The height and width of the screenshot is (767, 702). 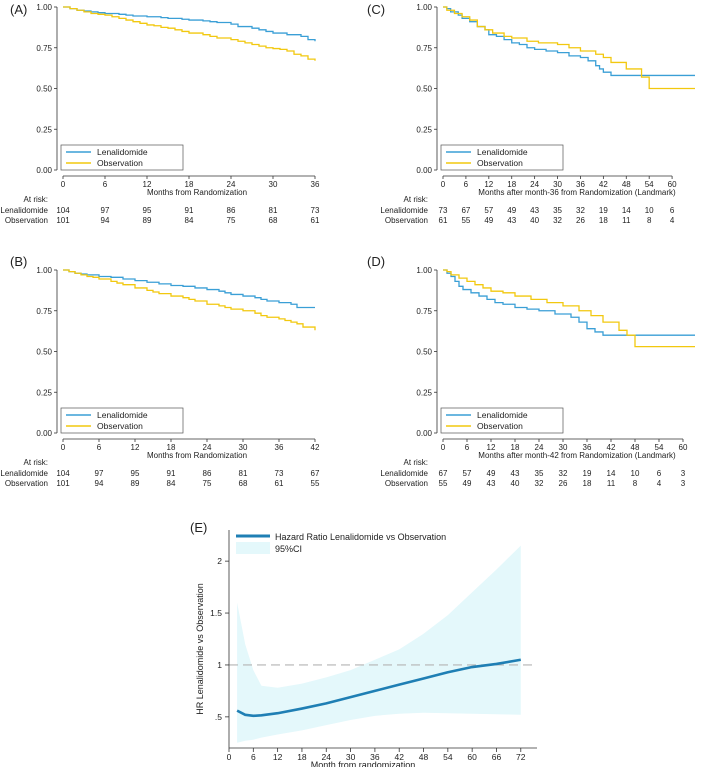 I want to click on at-risk-count: 68, so click(x=273, y=220).